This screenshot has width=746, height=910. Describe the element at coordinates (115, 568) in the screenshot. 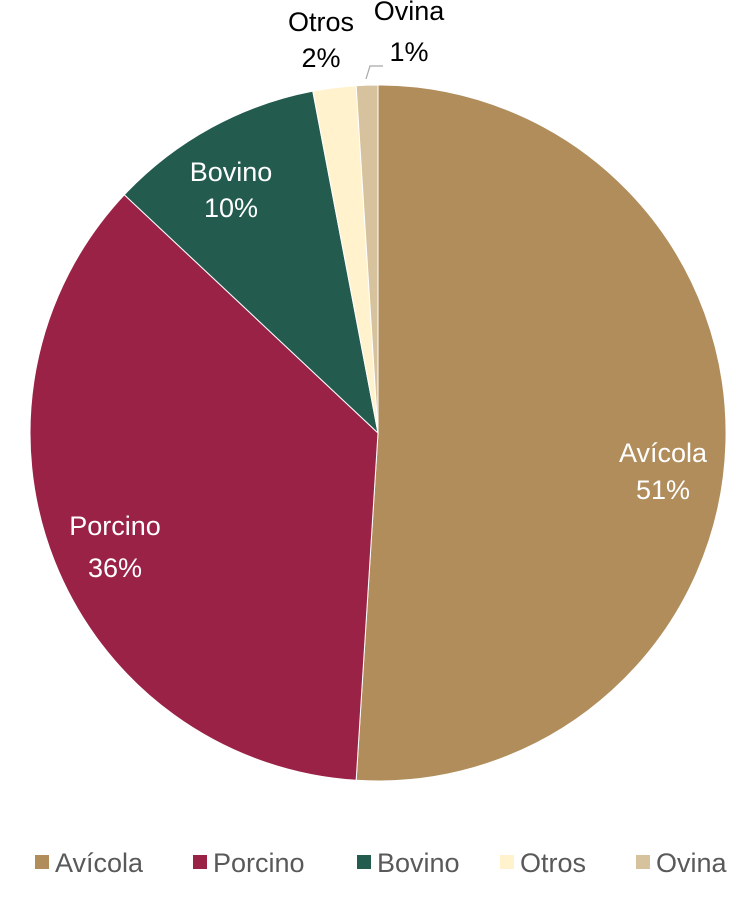

I see `data-label-porcino-percent: 36%` at that location.